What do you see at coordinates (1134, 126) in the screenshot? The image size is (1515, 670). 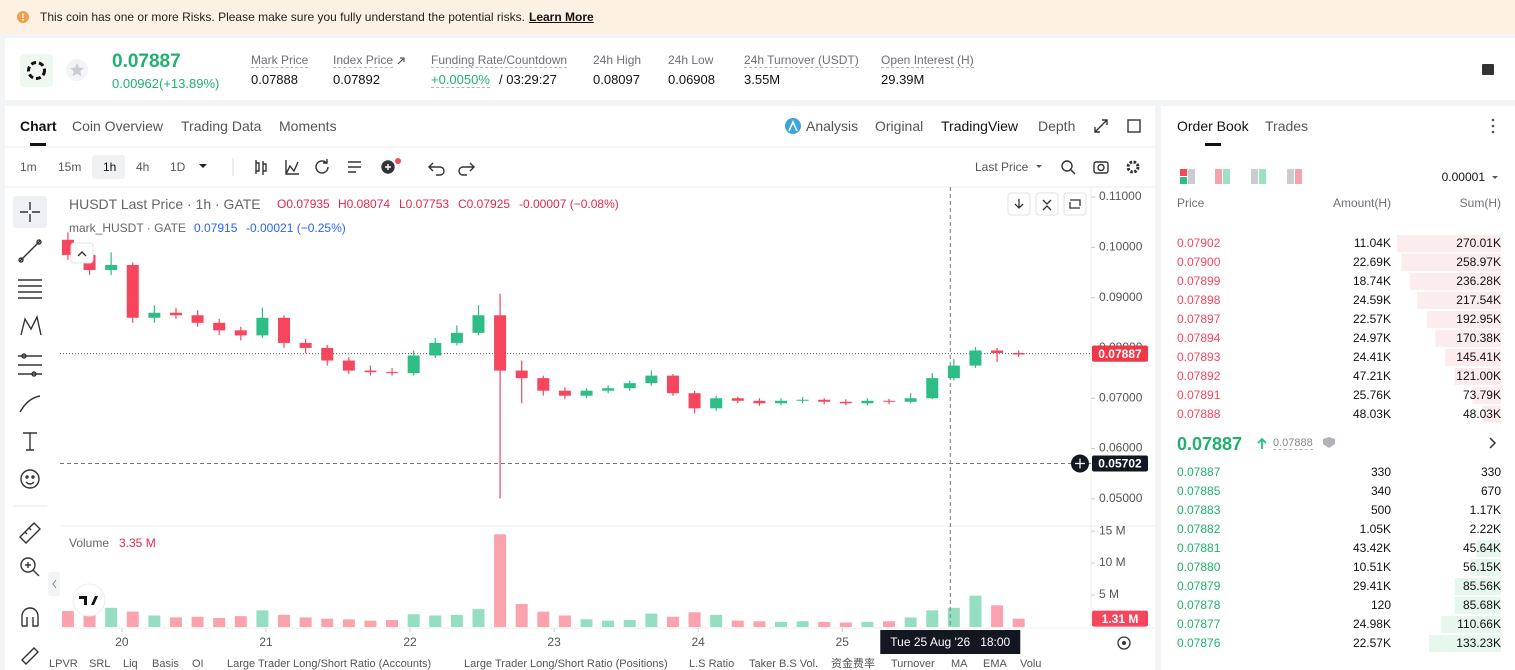 I see `window-icon` at bounding box center [1134, 126].